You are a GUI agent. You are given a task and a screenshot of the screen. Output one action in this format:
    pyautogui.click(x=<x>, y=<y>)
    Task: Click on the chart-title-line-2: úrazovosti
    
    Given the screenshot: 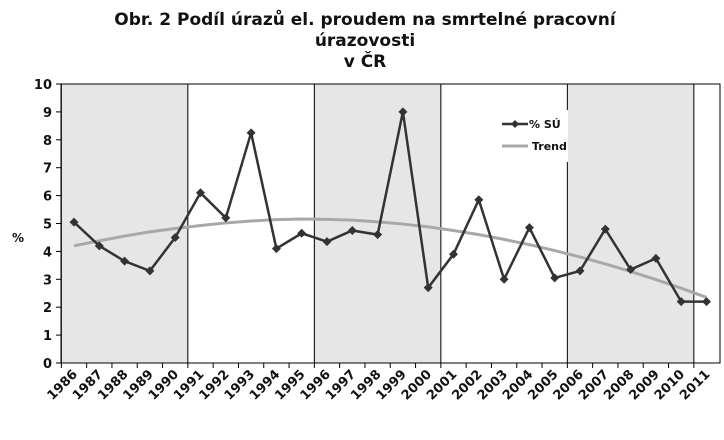 What is the action you would take?
    pyautogui.click(x=365, y=41)
    